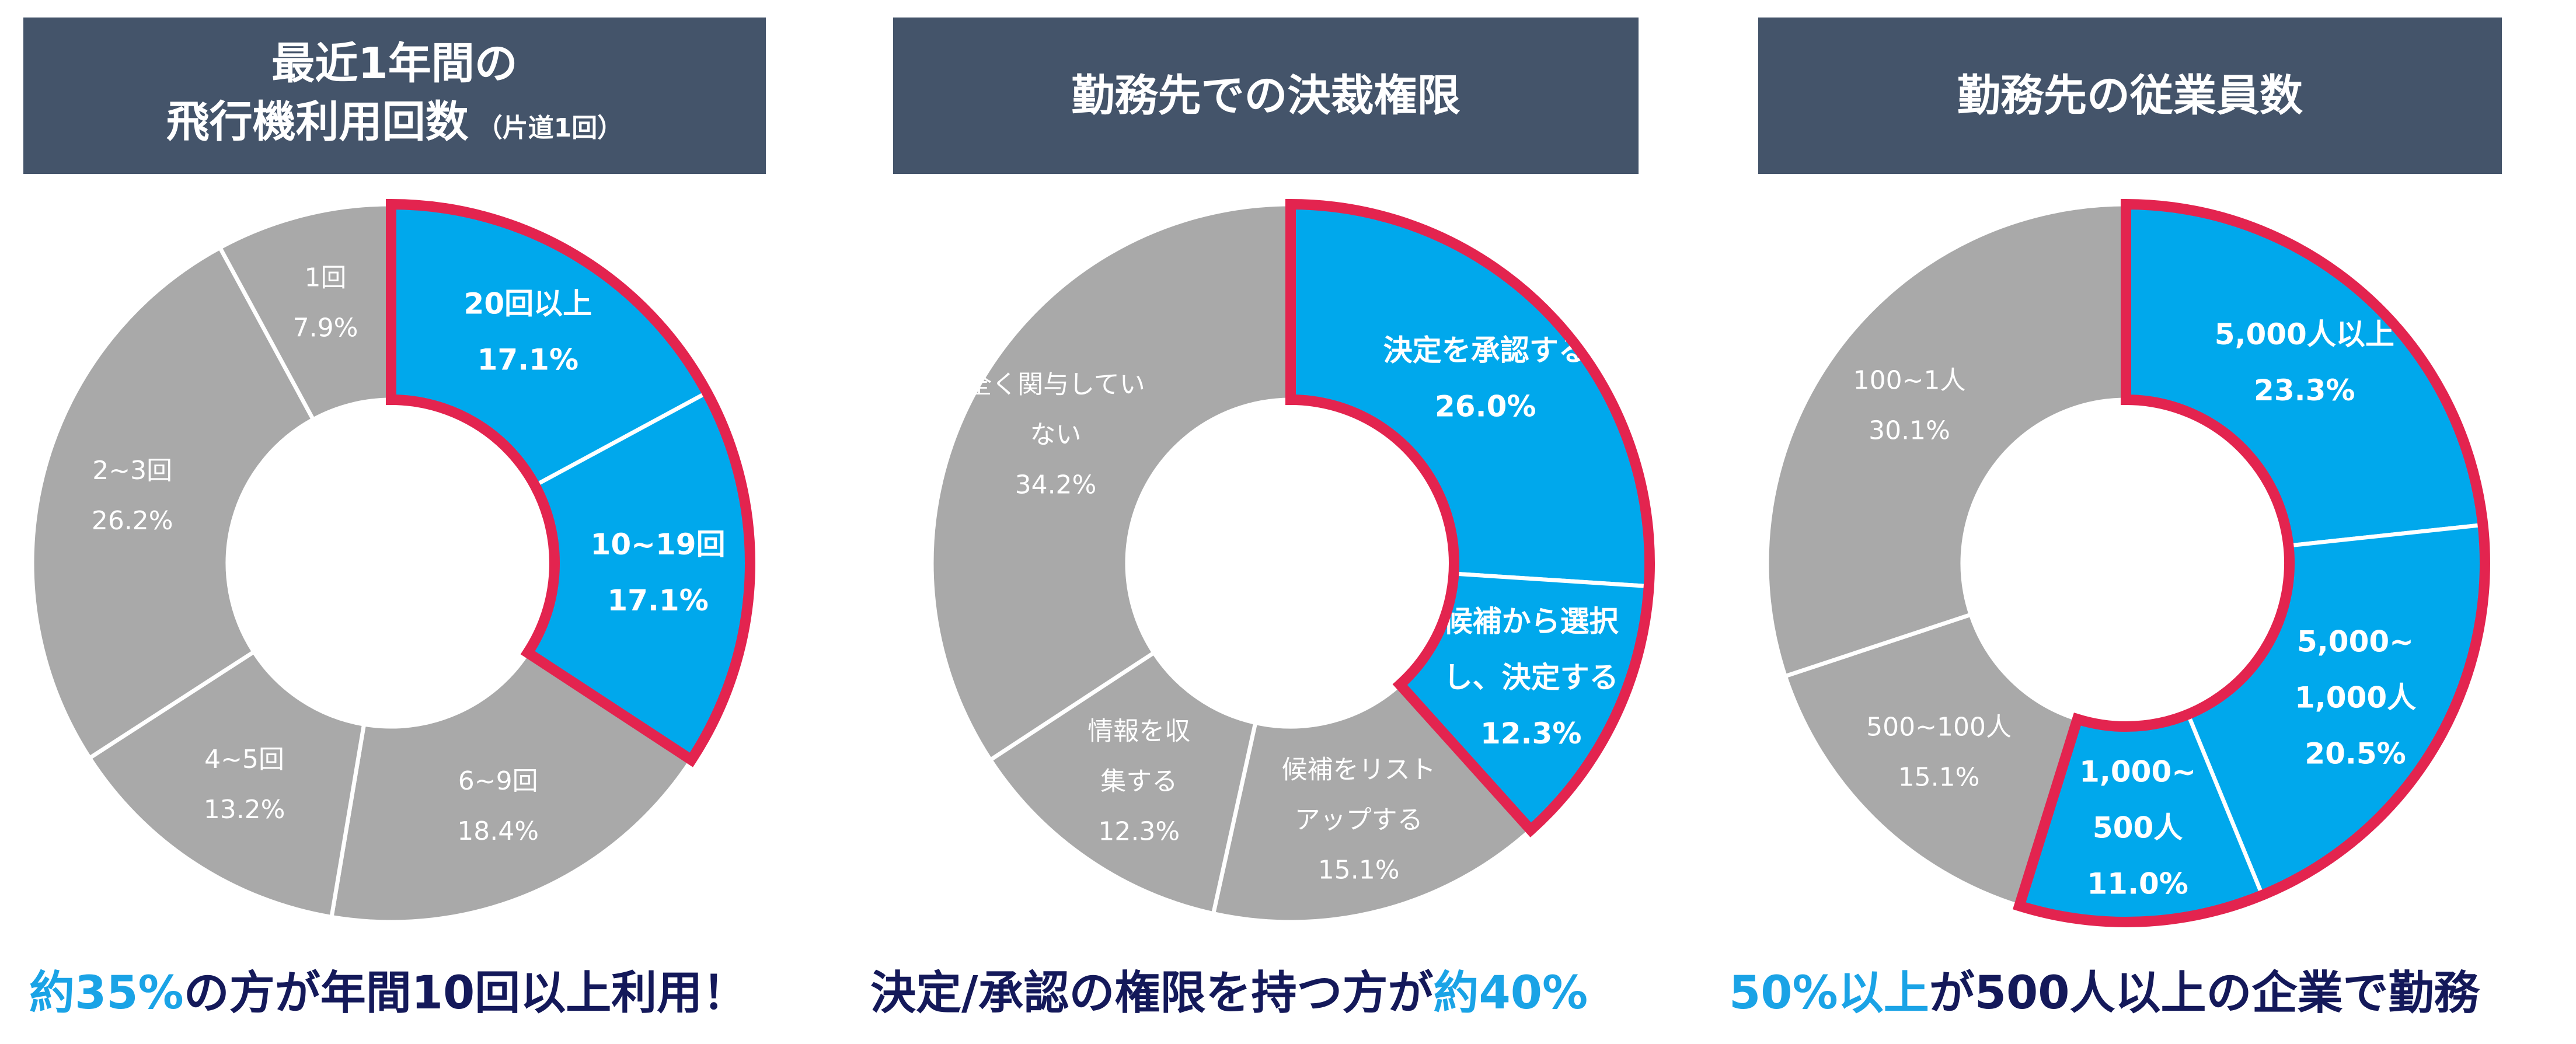 This screenshot has height=1044, width=2576. Describe the element at coordinates (2138, 828) in the screenshot. I see `slice-category-label: 500人` at that location.